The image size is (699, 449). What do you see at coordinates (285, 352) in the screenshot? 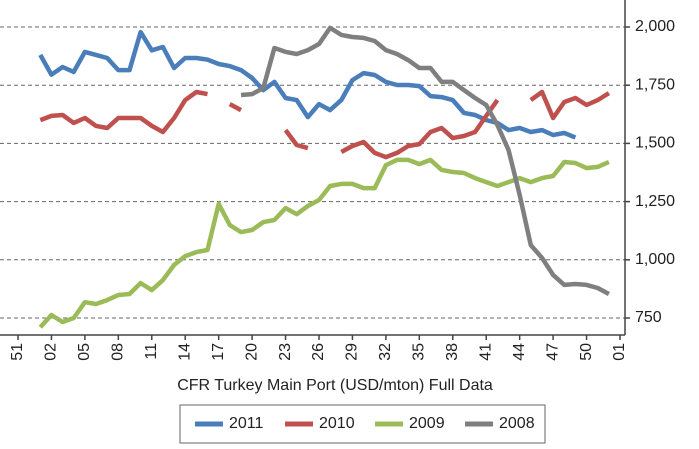
I see `x-tick-label: 23` at bounding box center [285, 352].